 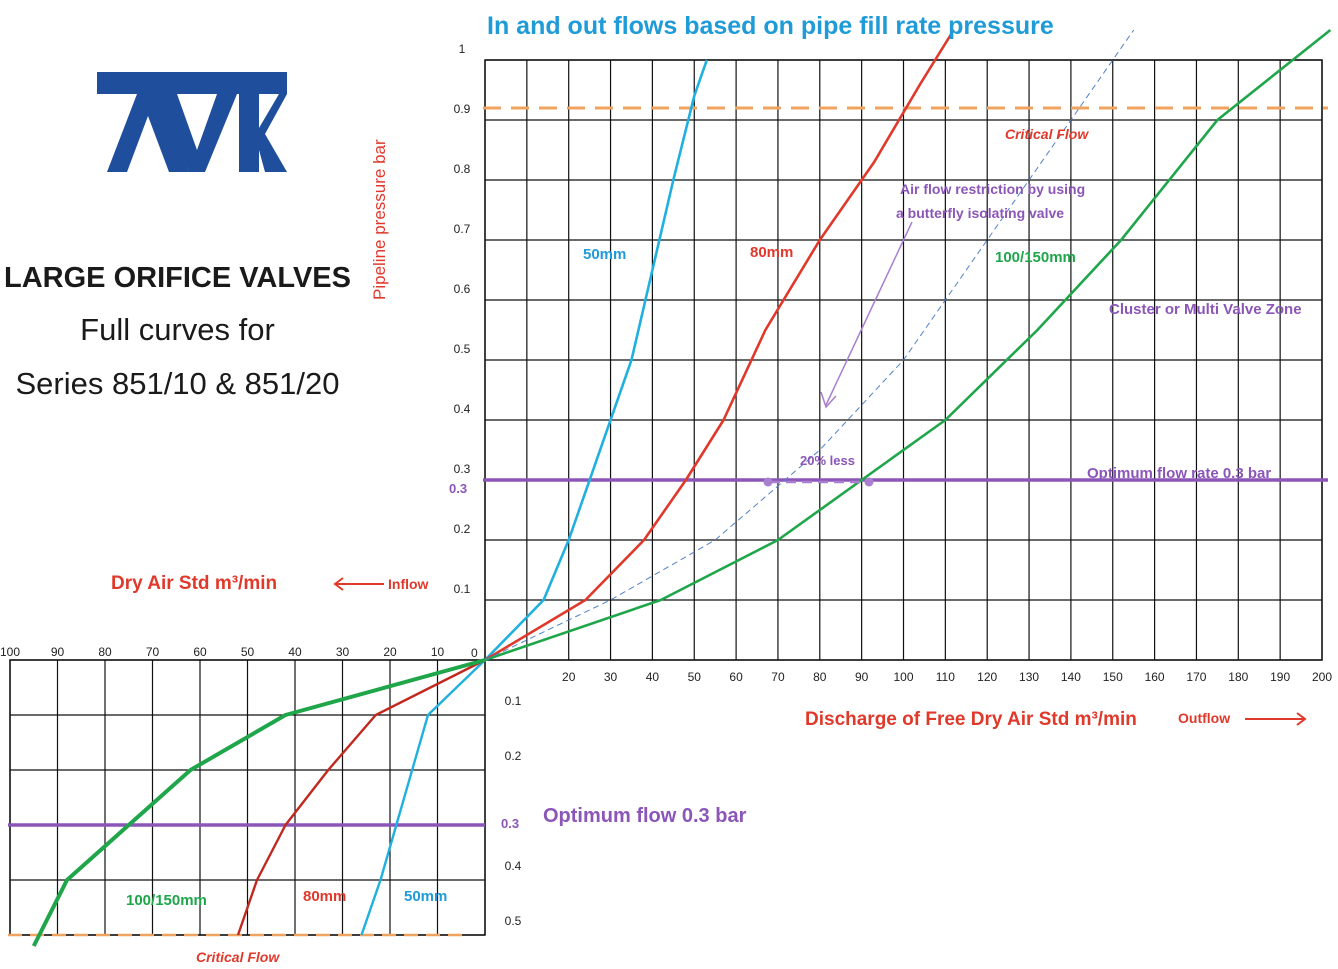 What do you see at coordinates (1301, 719) in the screenshot?
I see `outflow-arrow-head` at bounding box center [1301, 719].